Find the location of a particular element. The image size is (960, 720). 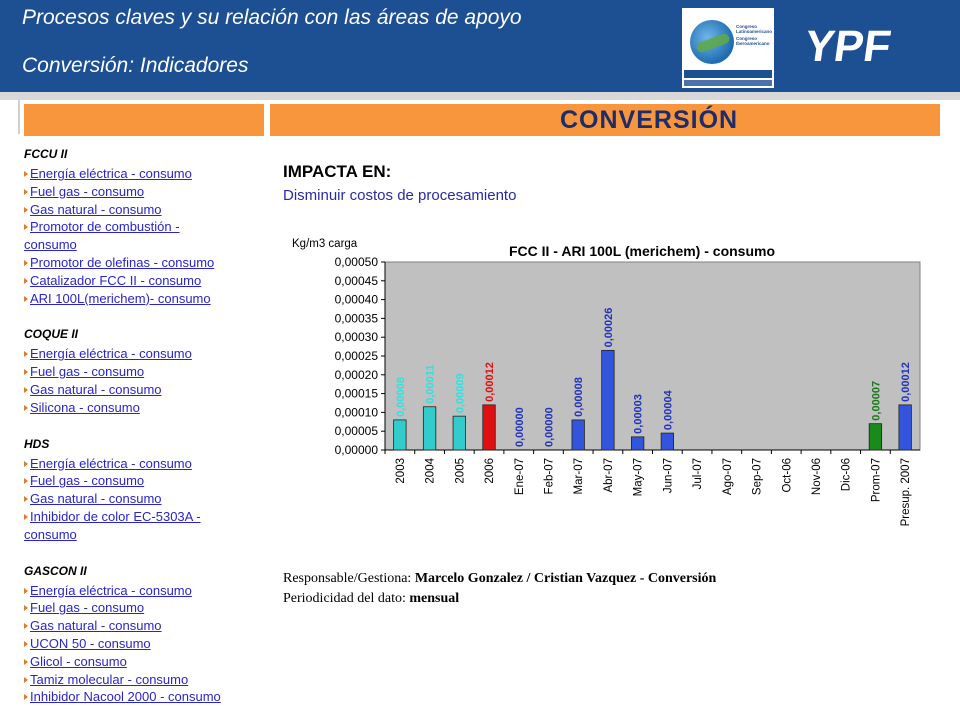

y-tick-label: 0,00010 is located at coordinates (357, 412).